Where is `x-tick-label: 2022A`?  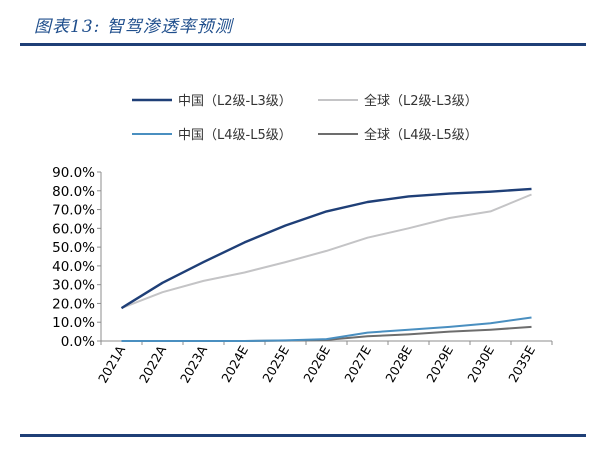 x-tick-label: 2022A is located at coordinates (152, 364).